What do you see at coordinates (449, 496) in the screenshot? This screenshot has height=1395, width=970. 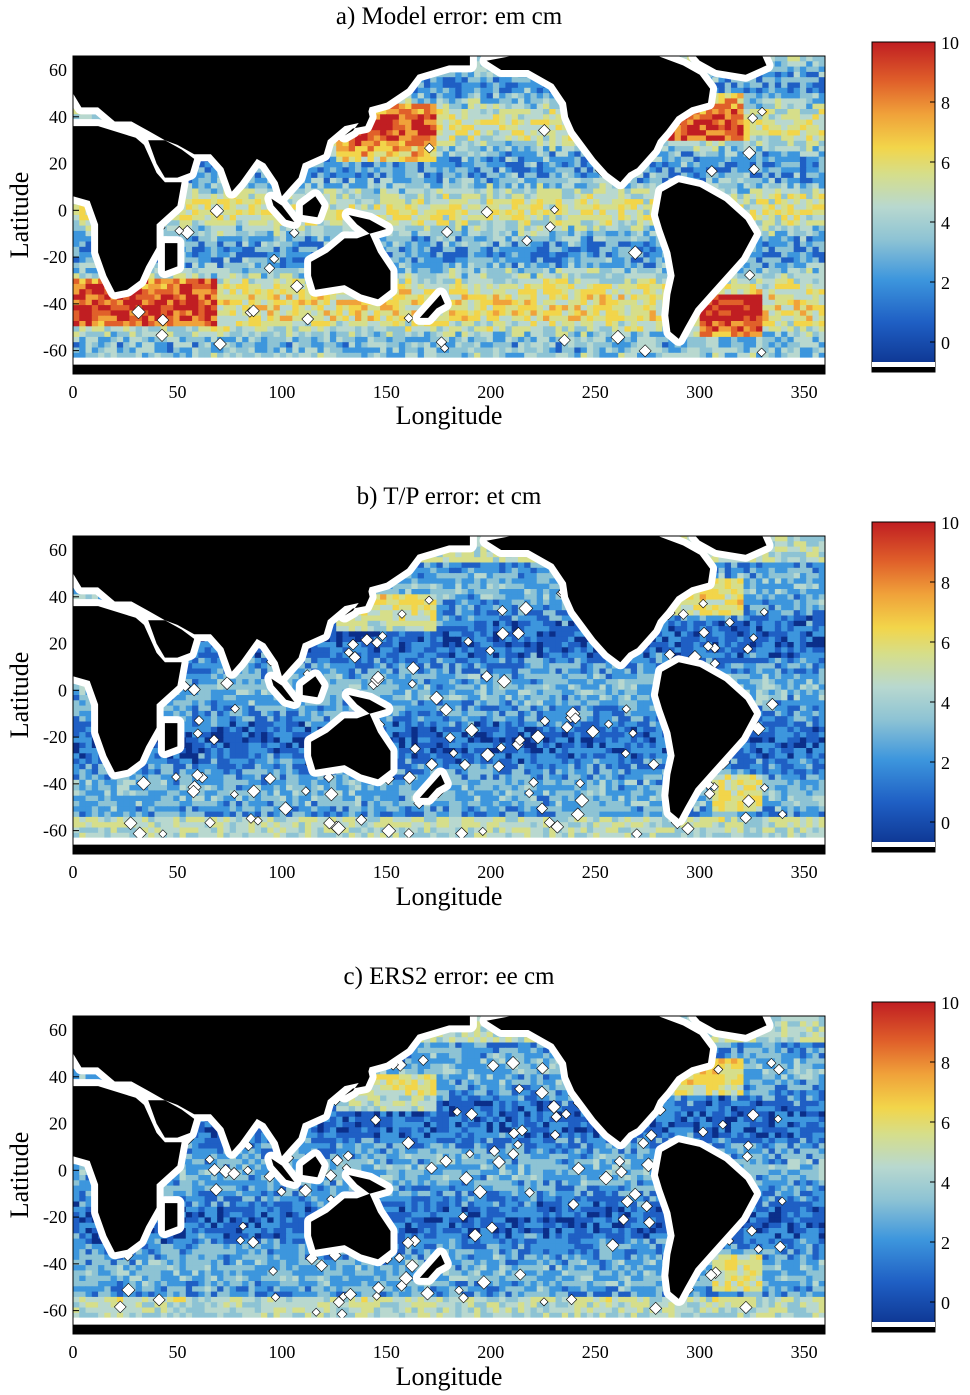 I see `panel-title: b) T/P error: et cm` at bounding box center [449, 496].